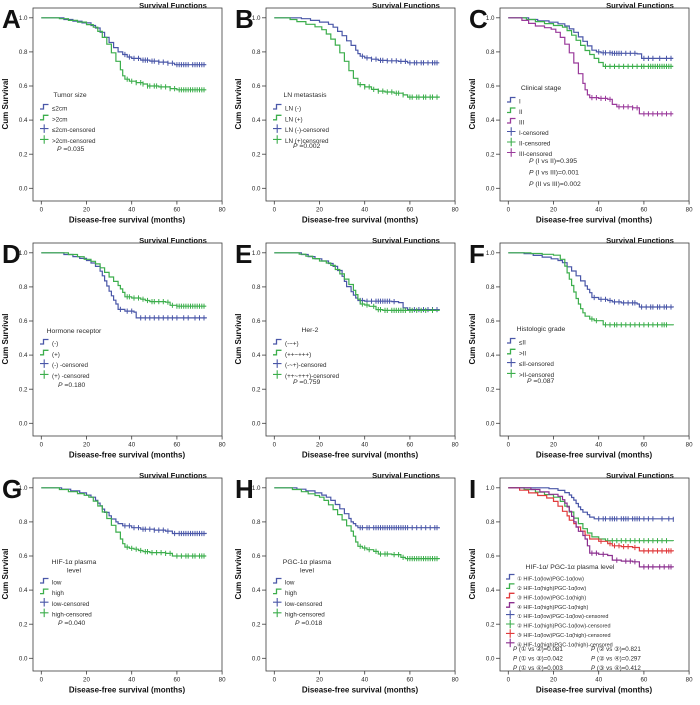  Describe the element at coordinates (537, 375) in the screenshot. I see `legend-item-label: >II-censored` at that location.